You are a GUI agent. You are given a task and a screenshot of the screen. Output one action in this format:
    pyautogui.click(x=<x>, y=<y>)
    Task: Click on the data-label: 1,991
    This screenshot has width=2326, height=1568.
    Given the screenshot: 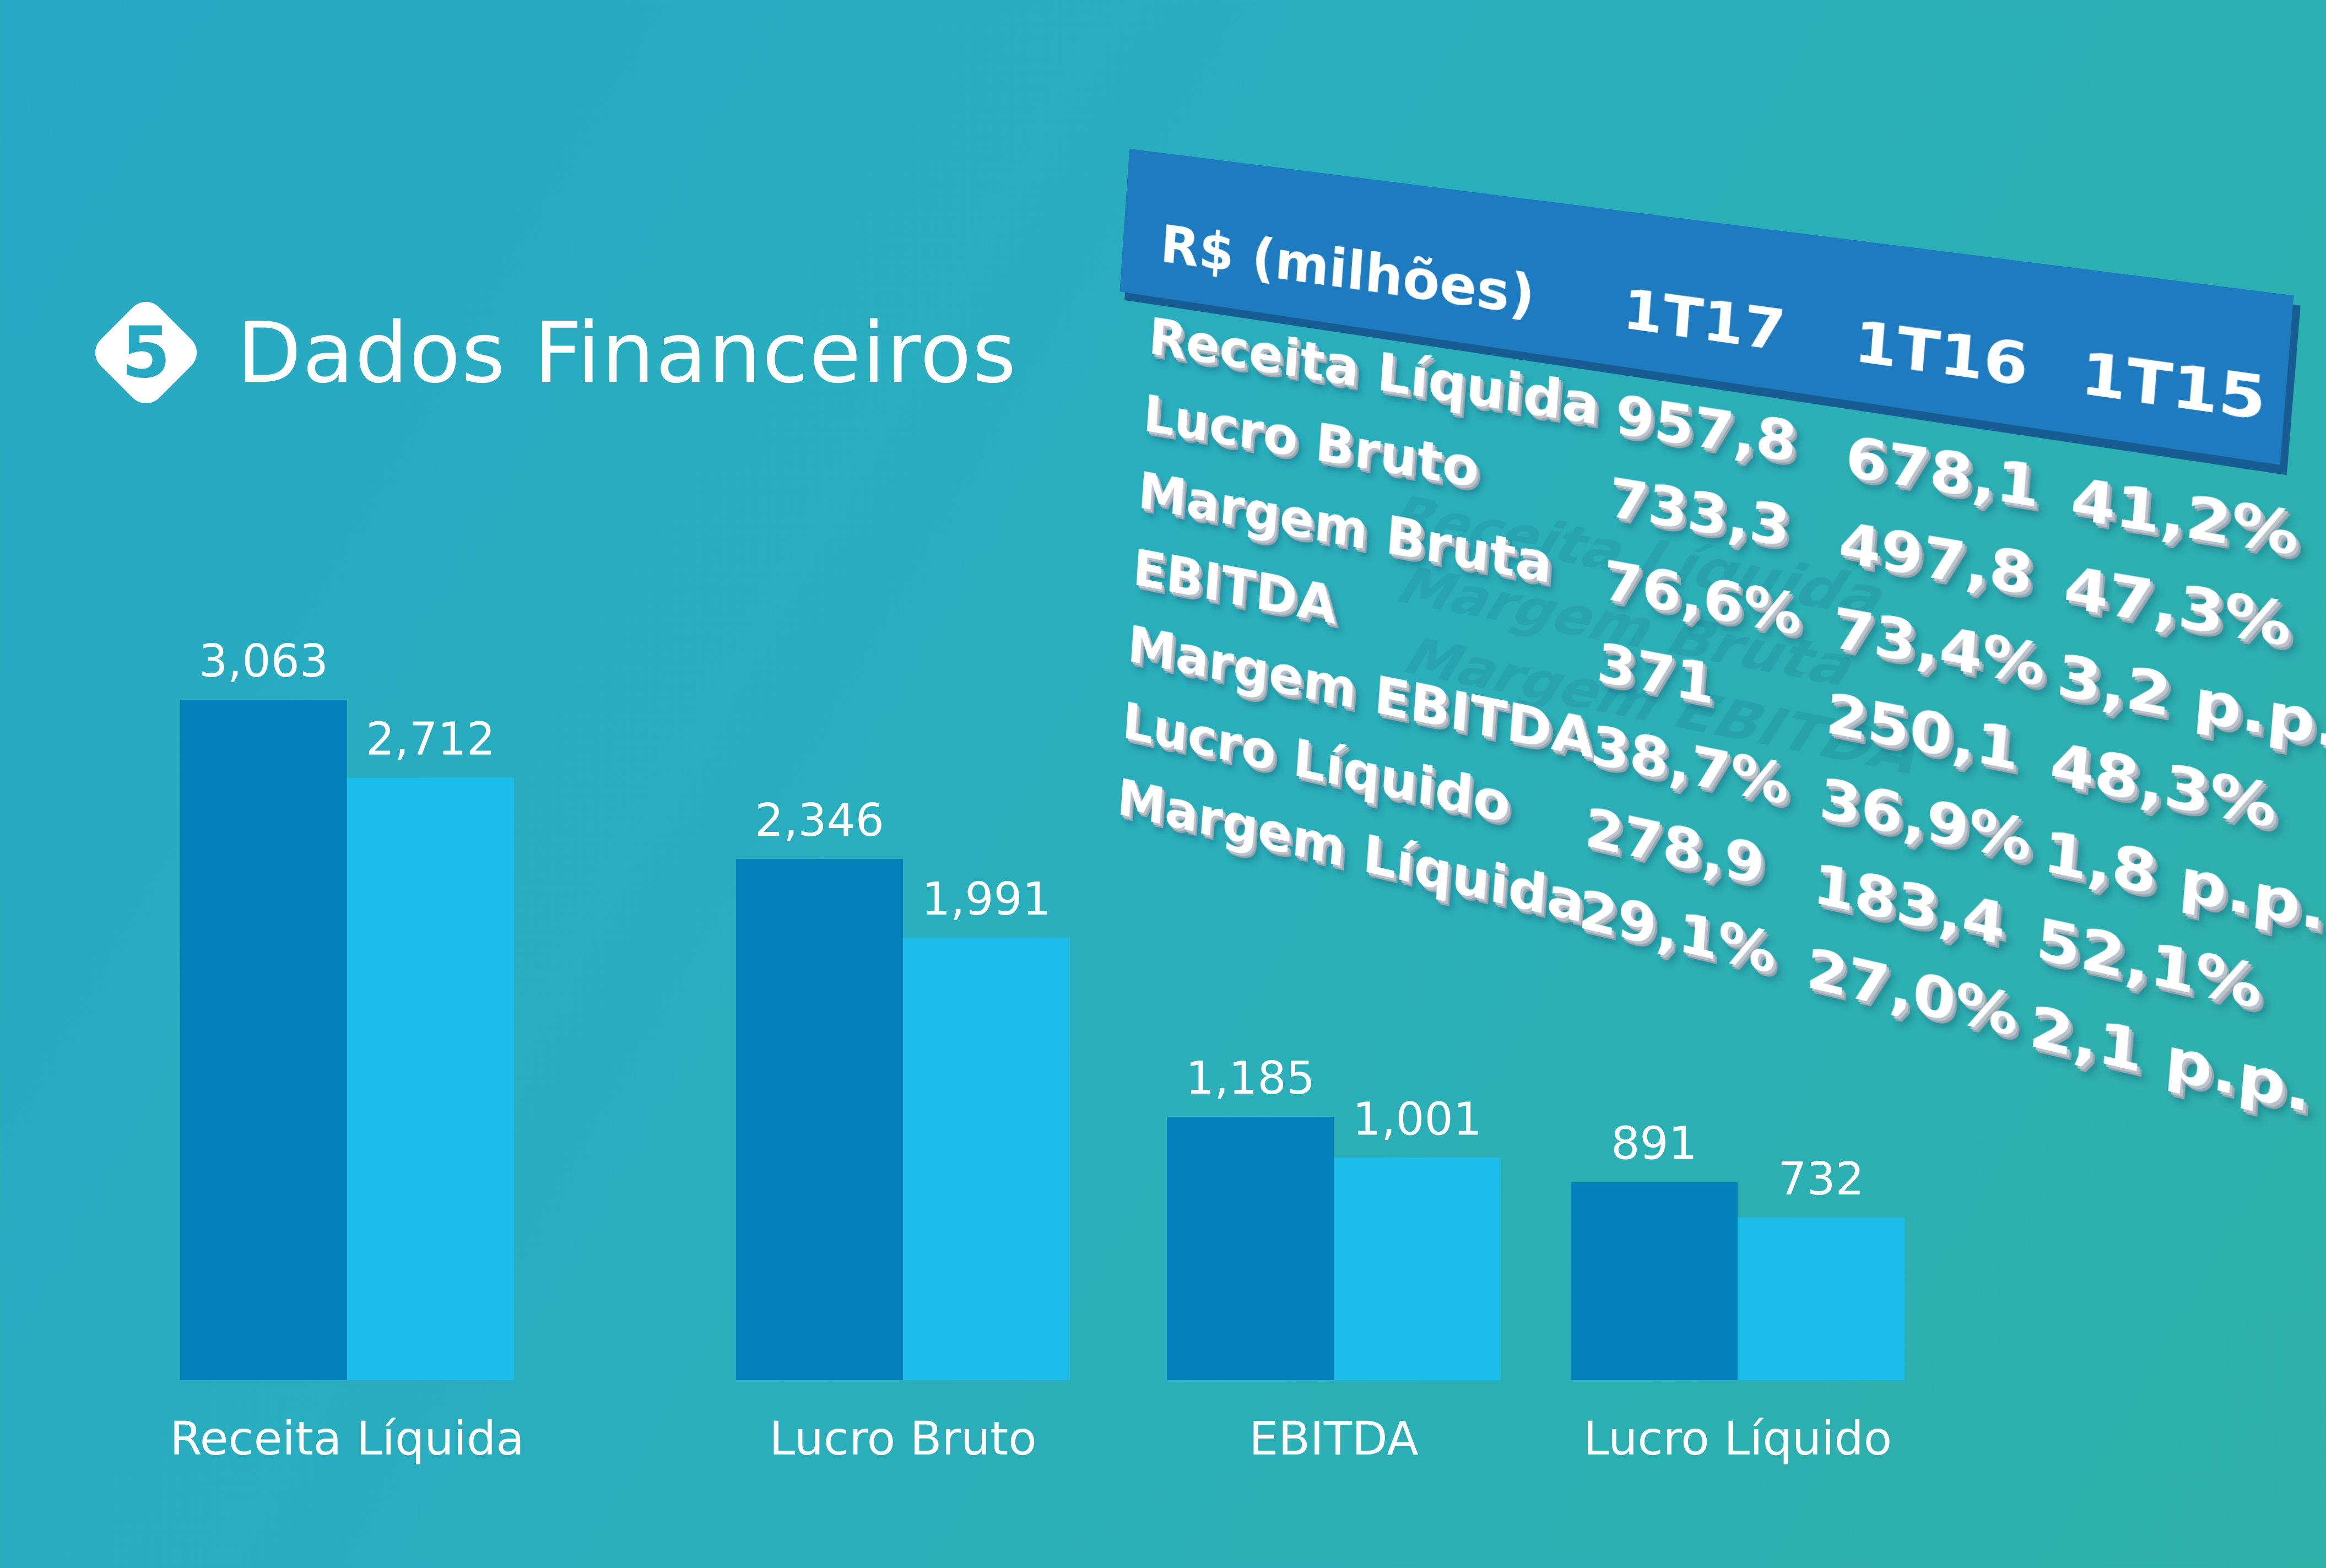 What is the action you would take?
    pyautogui.click(x=987, y=899)
    